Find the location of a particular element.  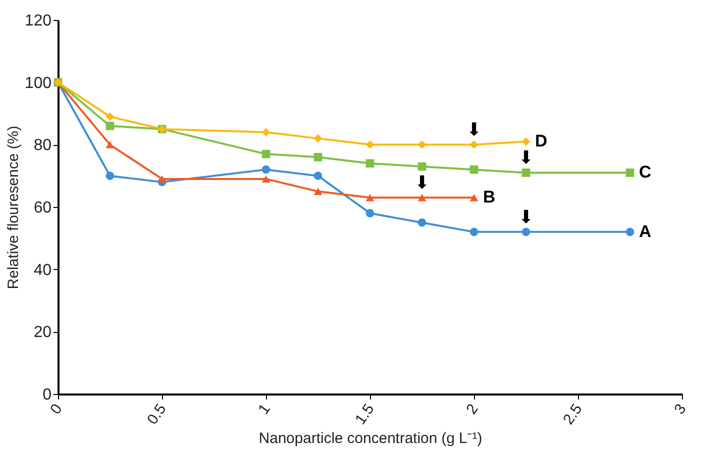

y-tick-label: 20 is located at coordinates (43, 333).